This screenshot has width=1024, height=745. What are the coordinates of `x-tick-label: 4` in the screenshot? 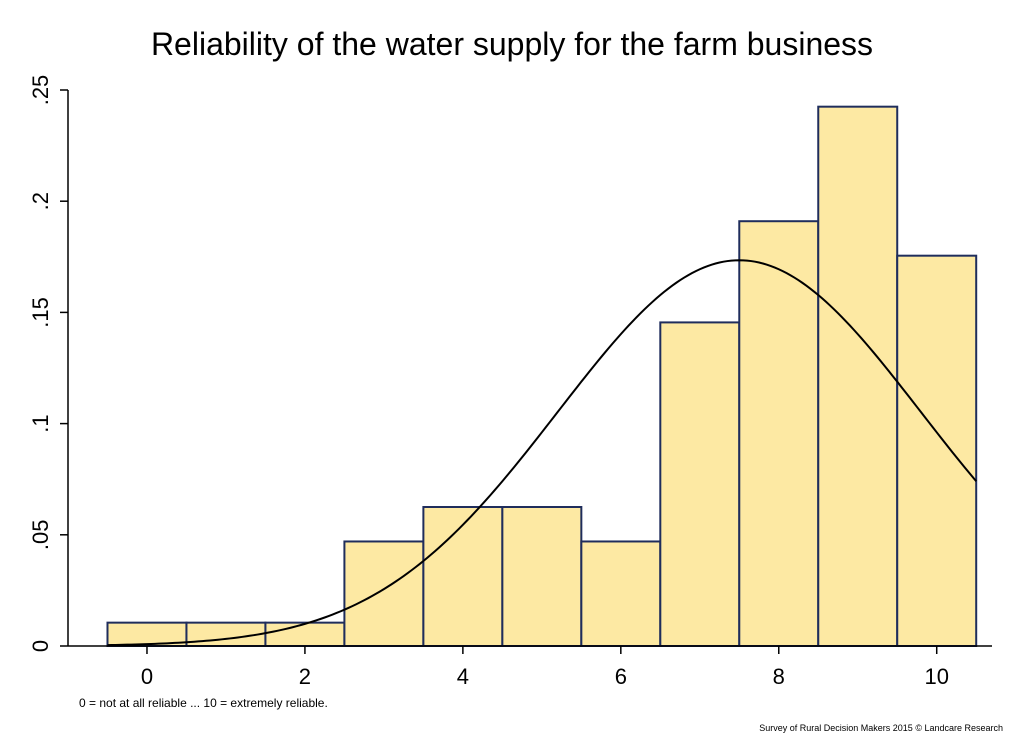 It's located at (463, 676).